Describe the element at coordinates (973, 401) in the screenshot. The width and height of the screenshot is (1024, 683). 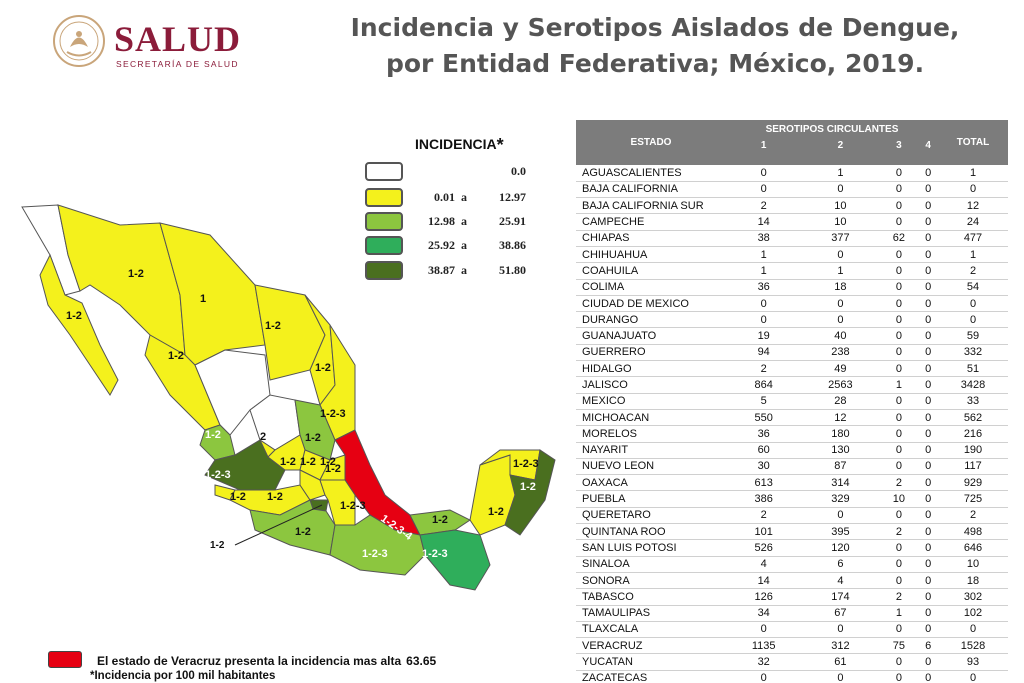
I see `value-cell: 33` at that location.